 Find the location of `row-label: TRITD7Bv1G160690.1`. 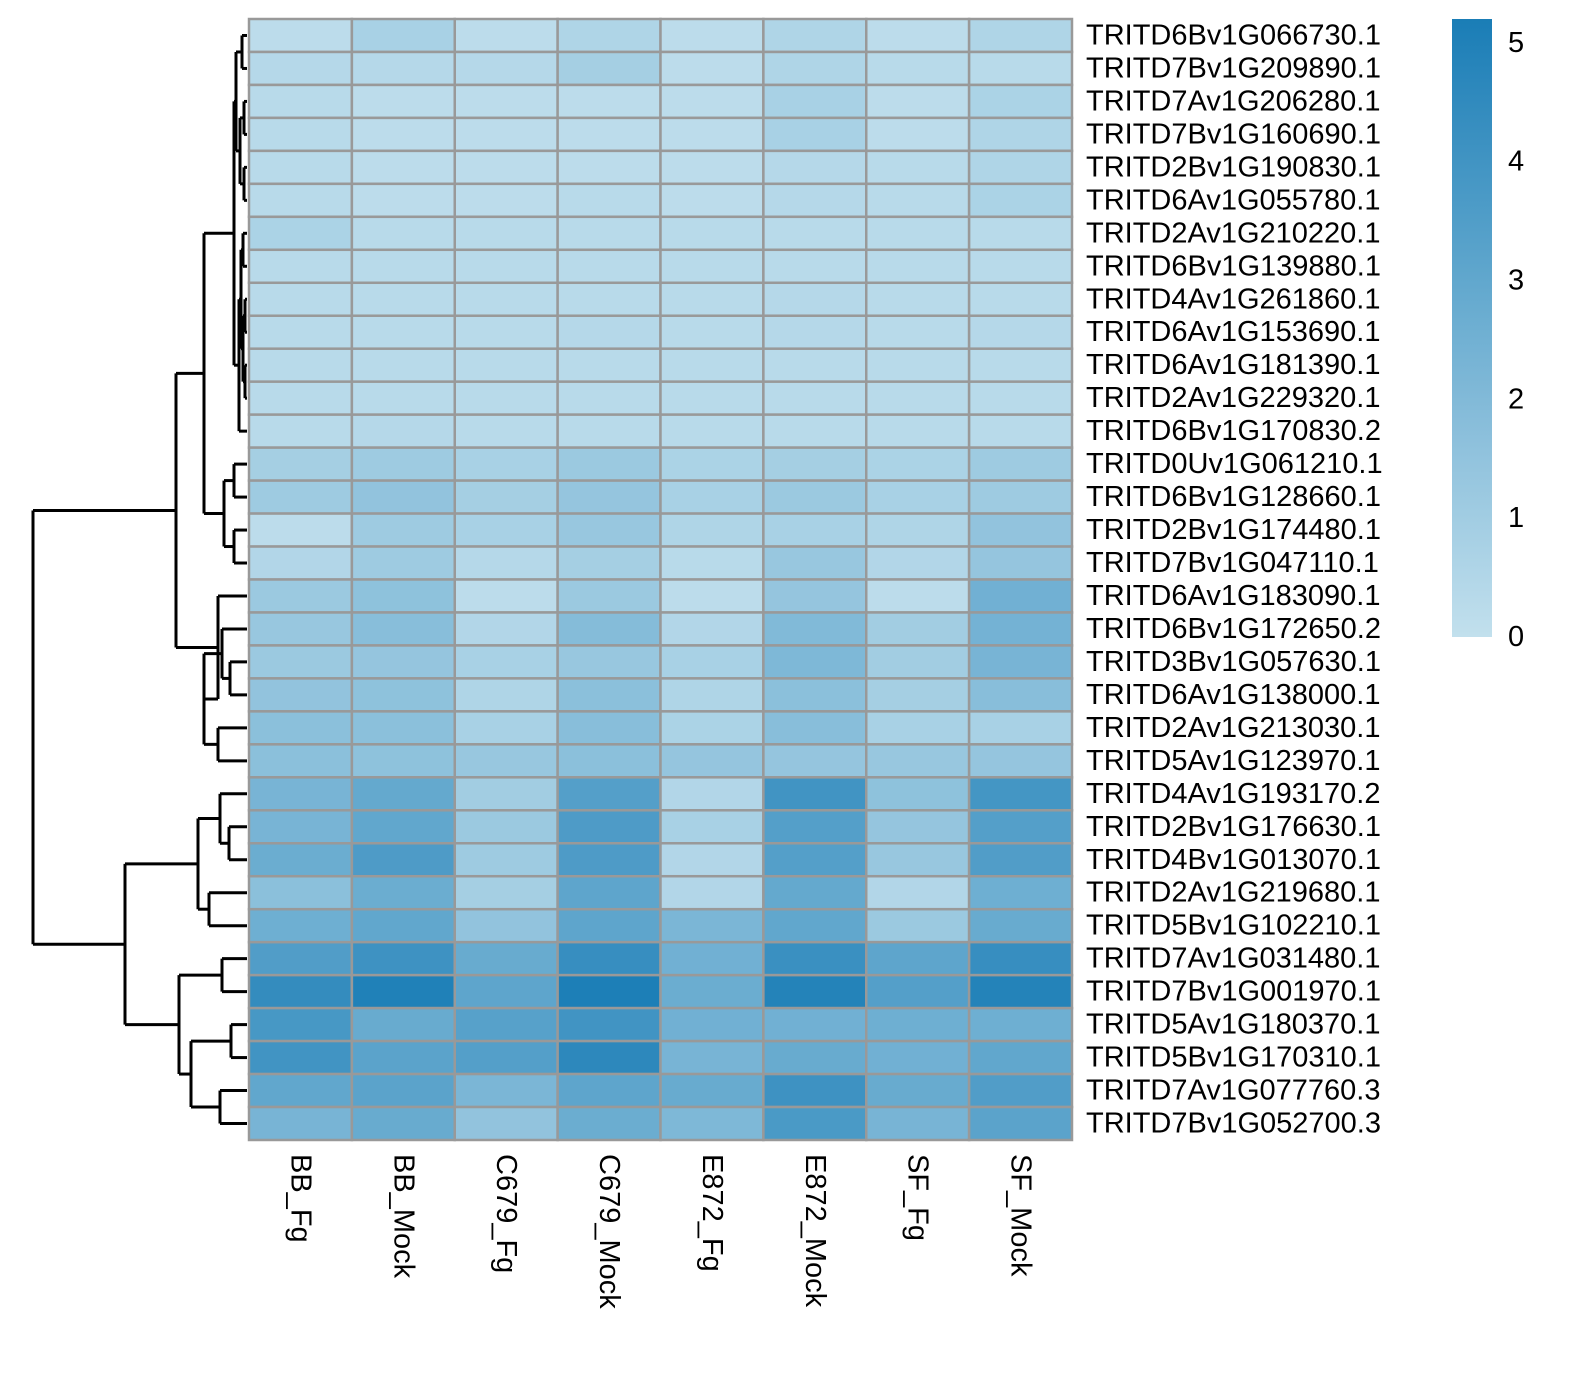

row-label: TRITD7Bv1G160690.1 is located at coordinates (1233, 134).